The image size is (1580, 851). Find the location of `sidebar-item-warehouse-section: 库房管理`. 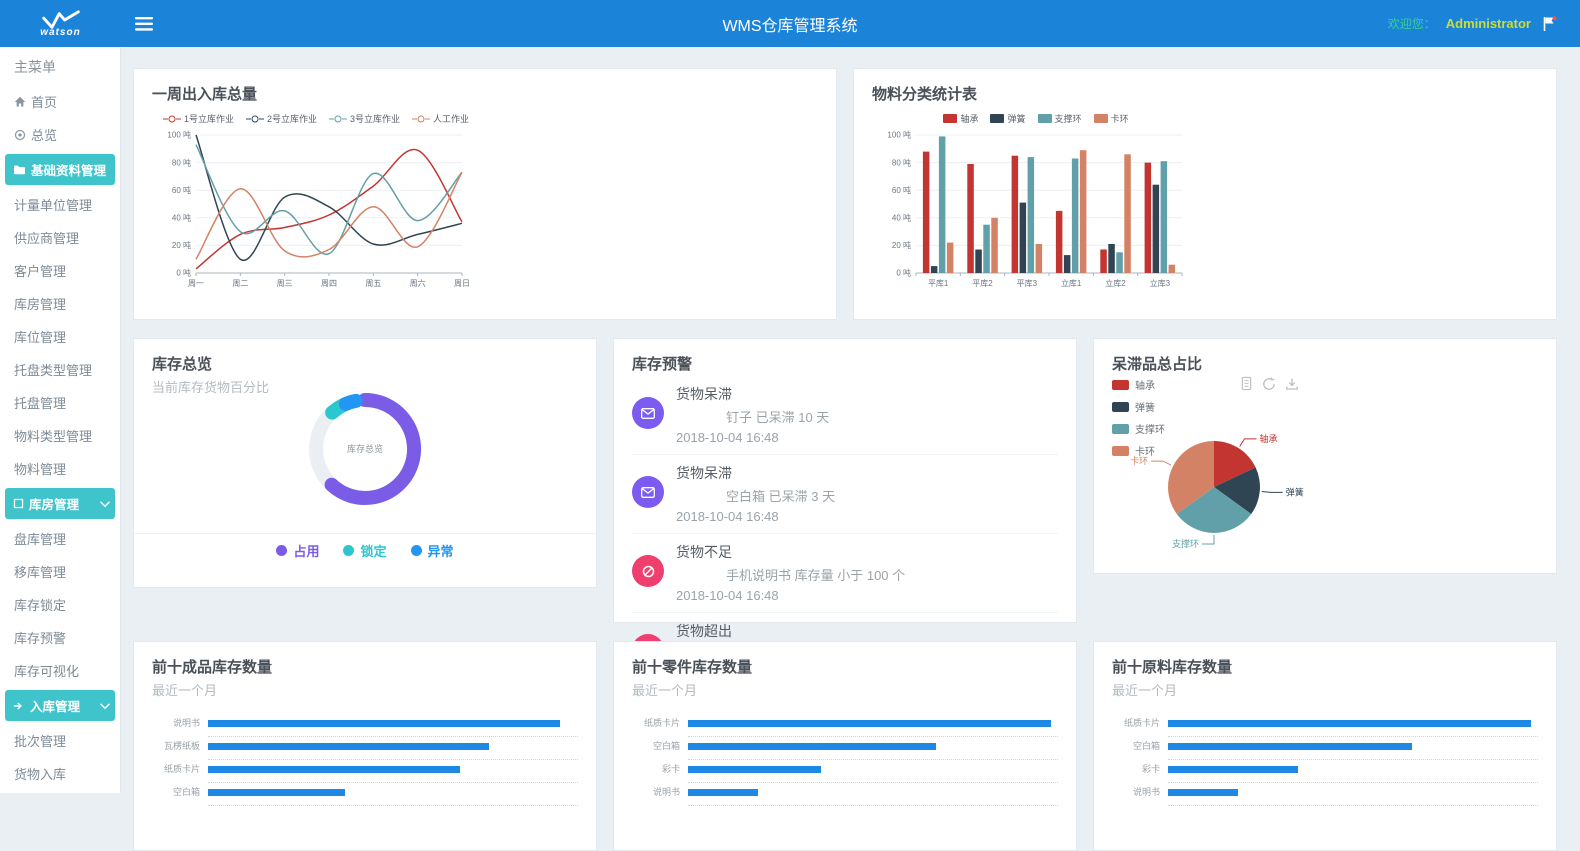

sidebar-item-warehouse-section: 库房管理 is located at coordinates (60, 503).